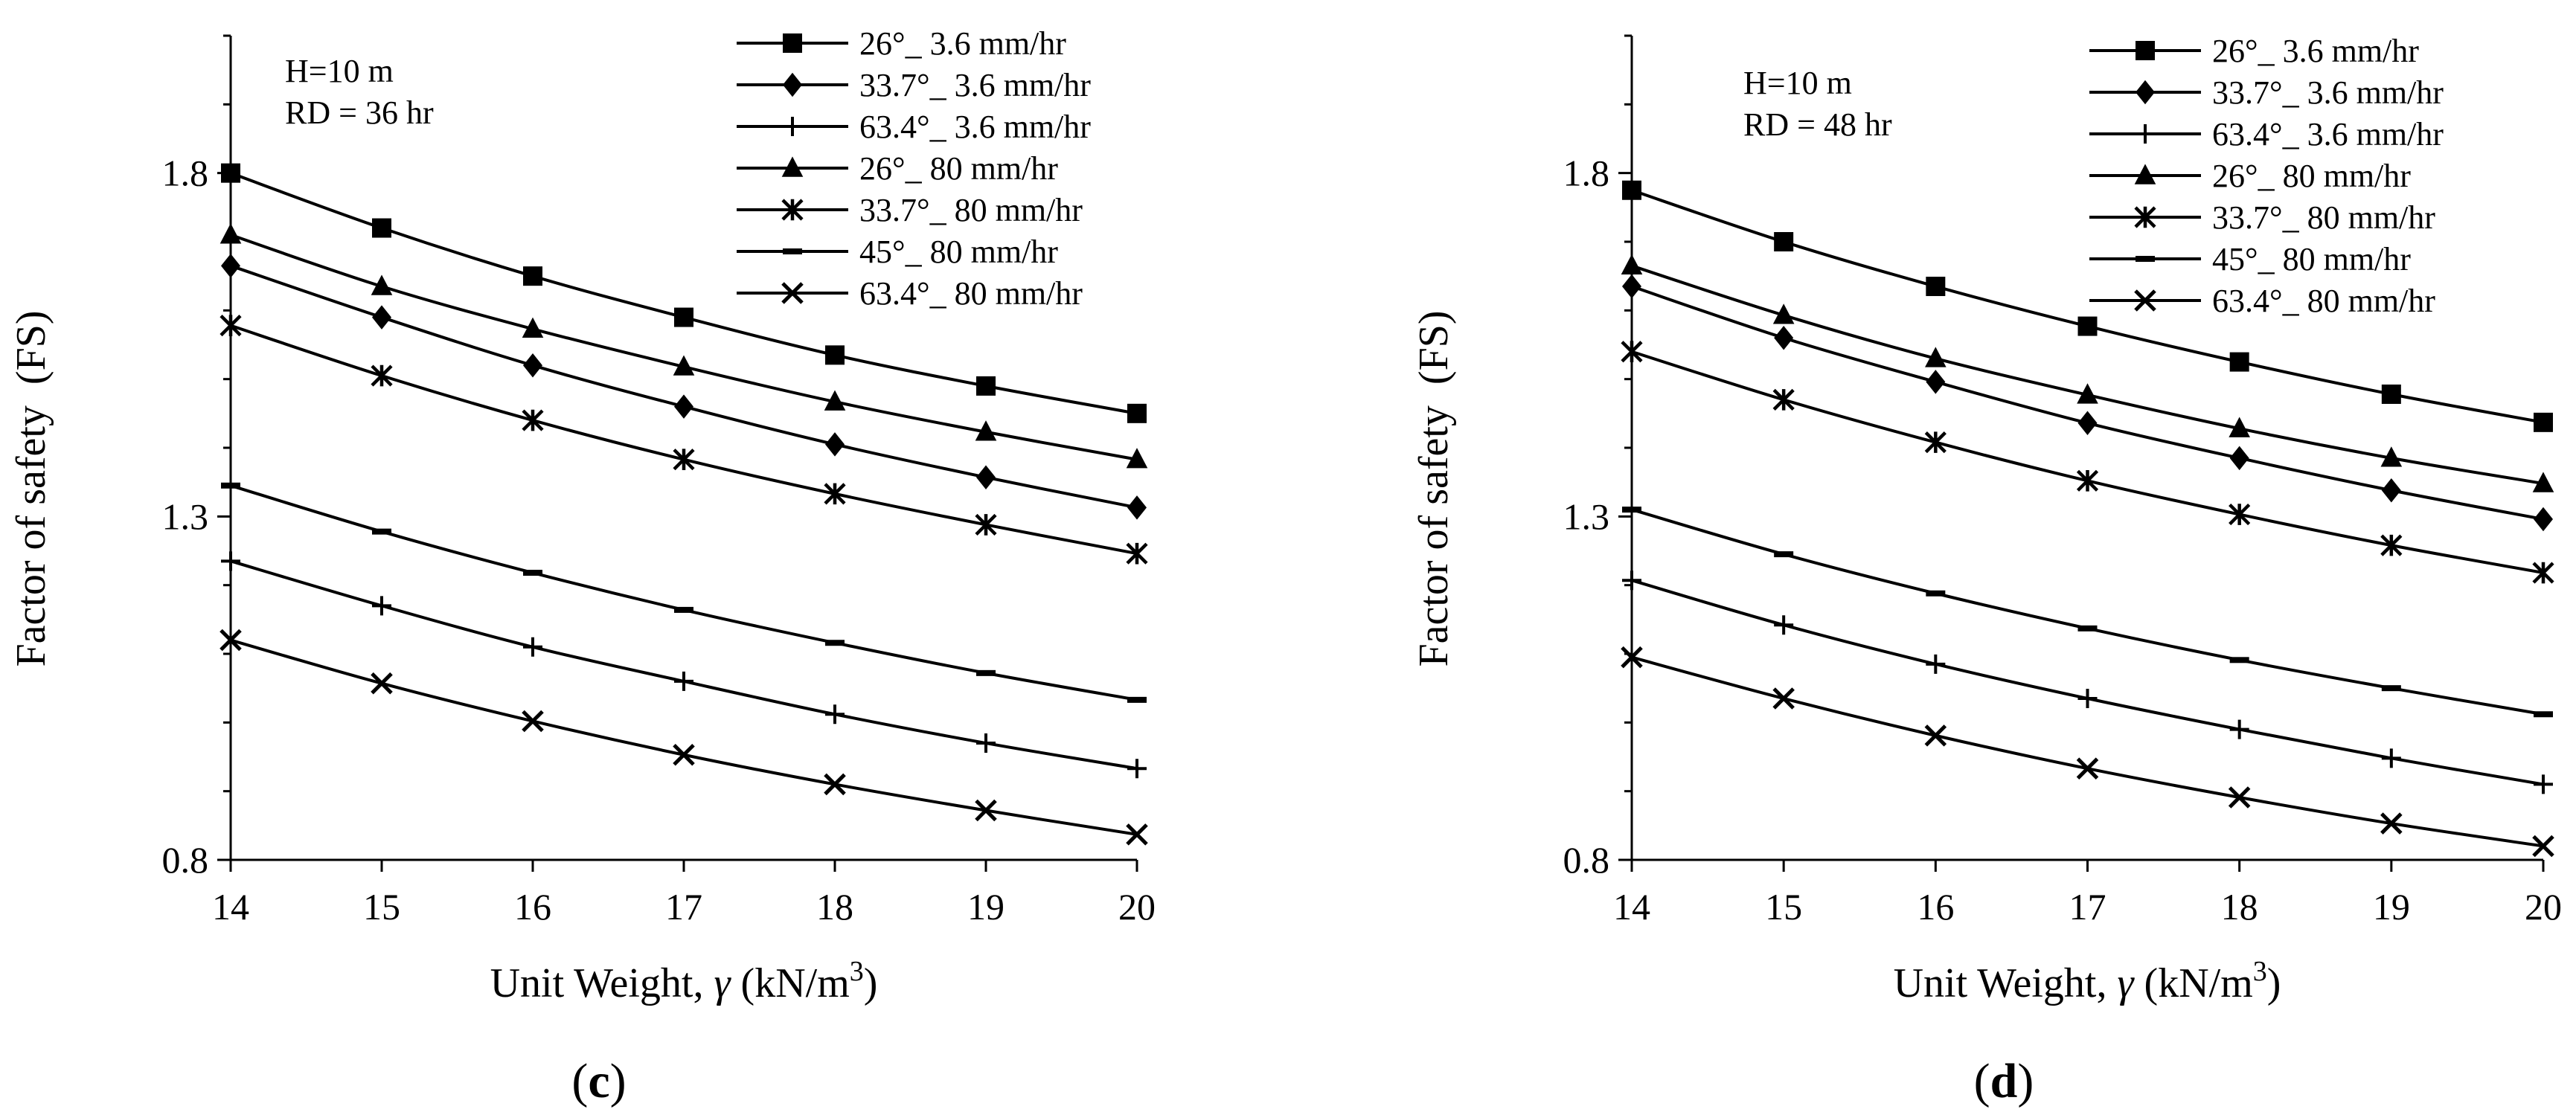  What do you see at coordinates (1818, 124) in the screenshot?
I see `annotation-text: RD = 48 hr` at bounding box center [1818, 124].